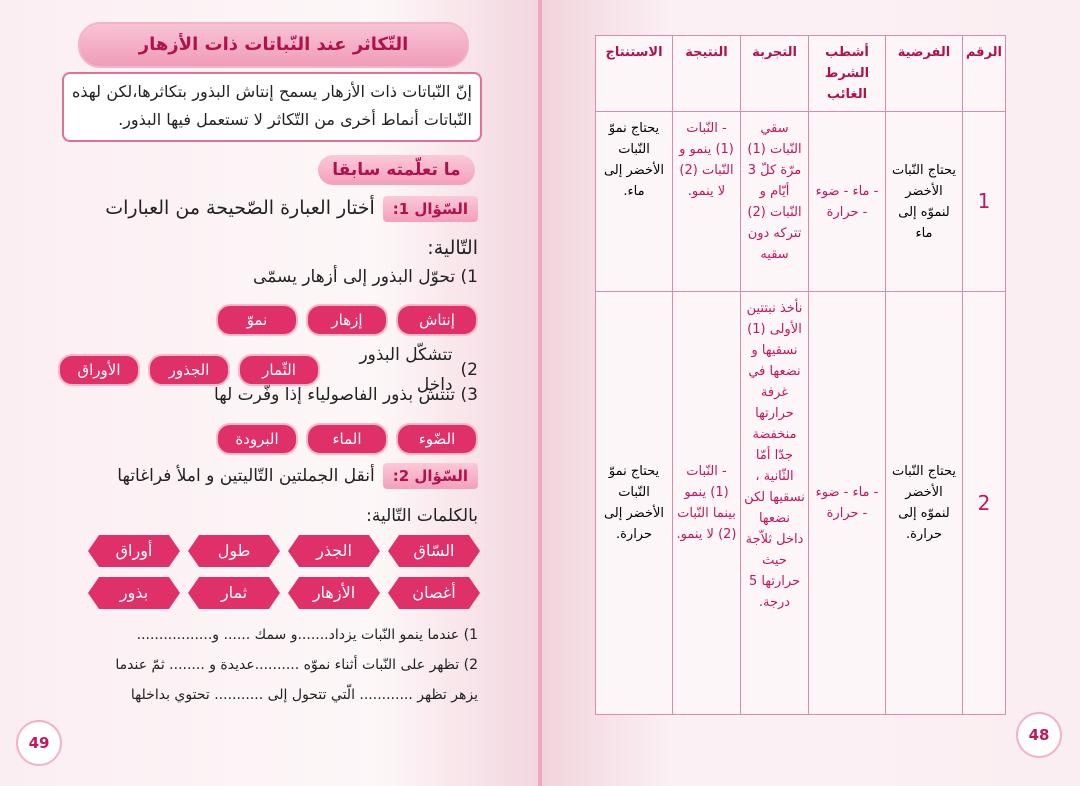 Image resolution: width=1080 pixels, height=786 pixels. I want to click on option: الأوراق, so click(99, 370).